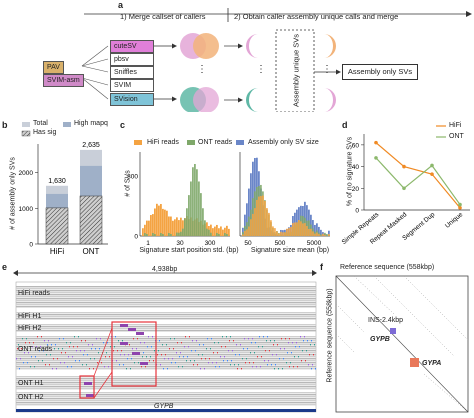  Describe the element at coordinates (30, 316) in the screenshot. I see `track-hifi-h1: HiFi H1` at that location.